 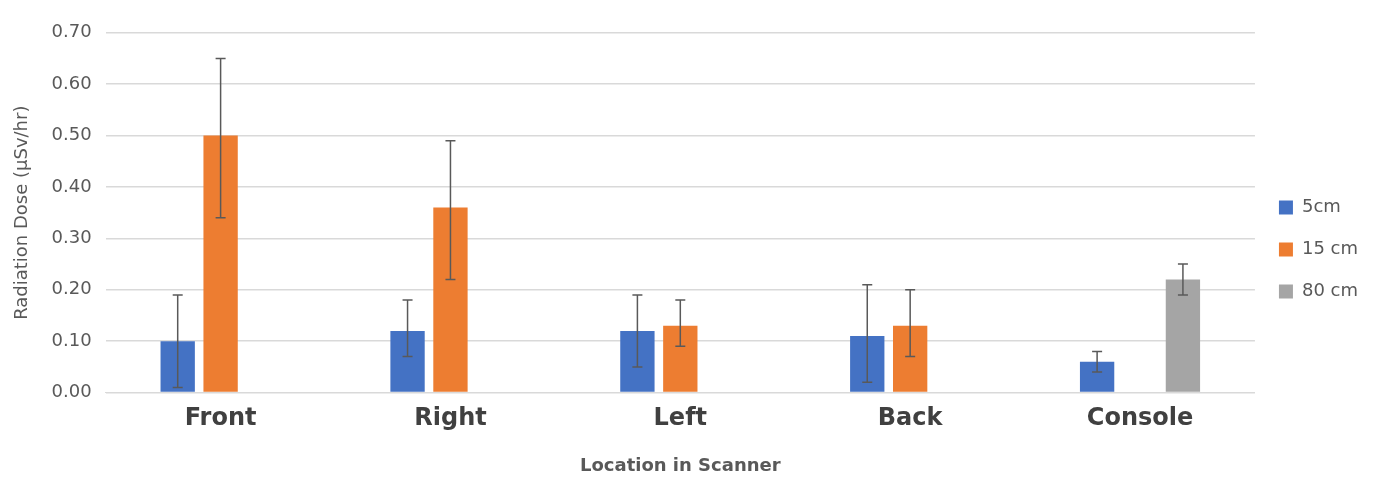 What do you see at coordinates (450, 417) in the screenshot?
I see `x-tick-label: Right` at bounding box center [450, 417].